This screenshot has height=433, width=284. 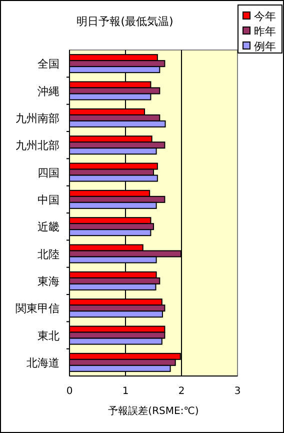 What do you see at coordinates (125, 391) in the screenshot?
I see `x-tick-label: 1` at bounding box center [125, 391].